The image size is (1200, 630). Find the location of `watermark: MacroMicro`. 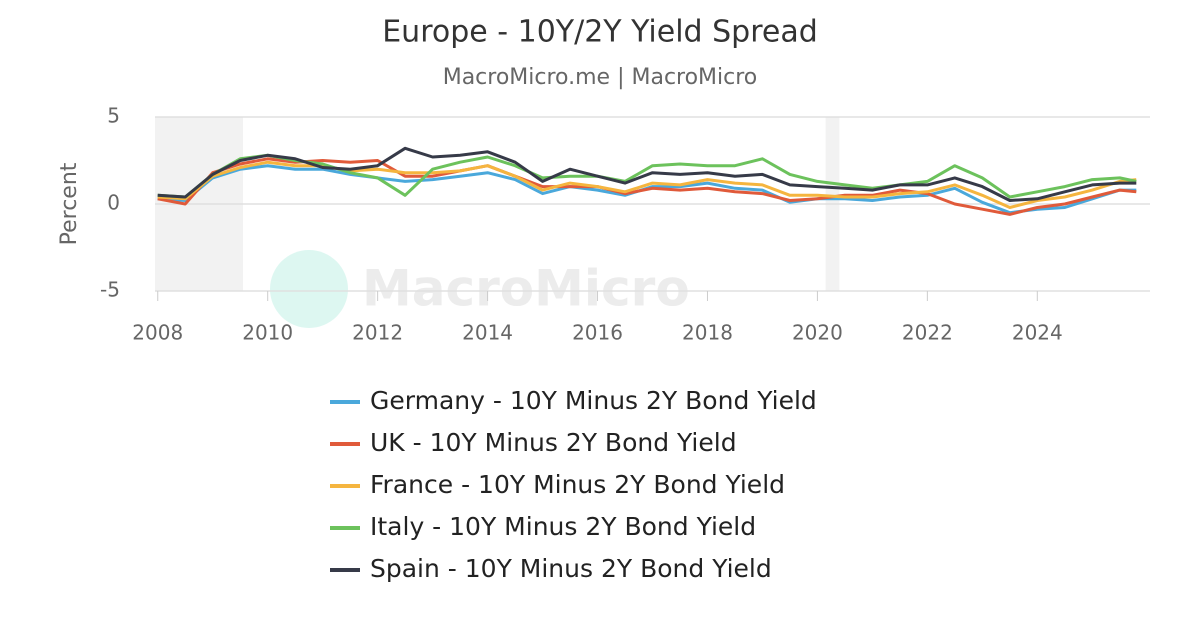

watermark: MacroMicro is located at coordinates (526, 289).